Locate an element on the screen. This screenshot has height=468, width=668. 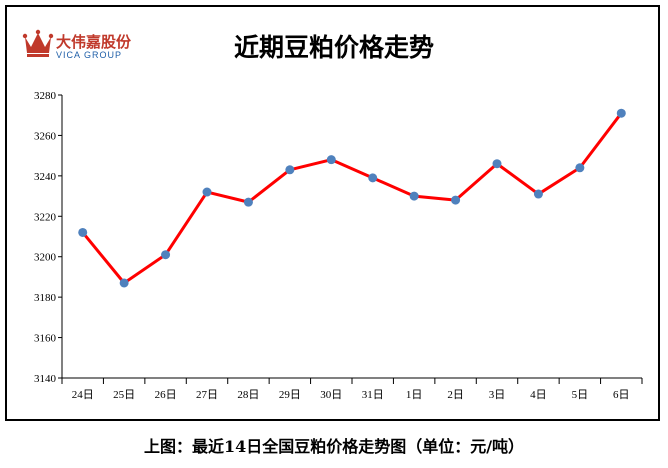
x-tick-label: 1日 is located at coordinates (414, 395).